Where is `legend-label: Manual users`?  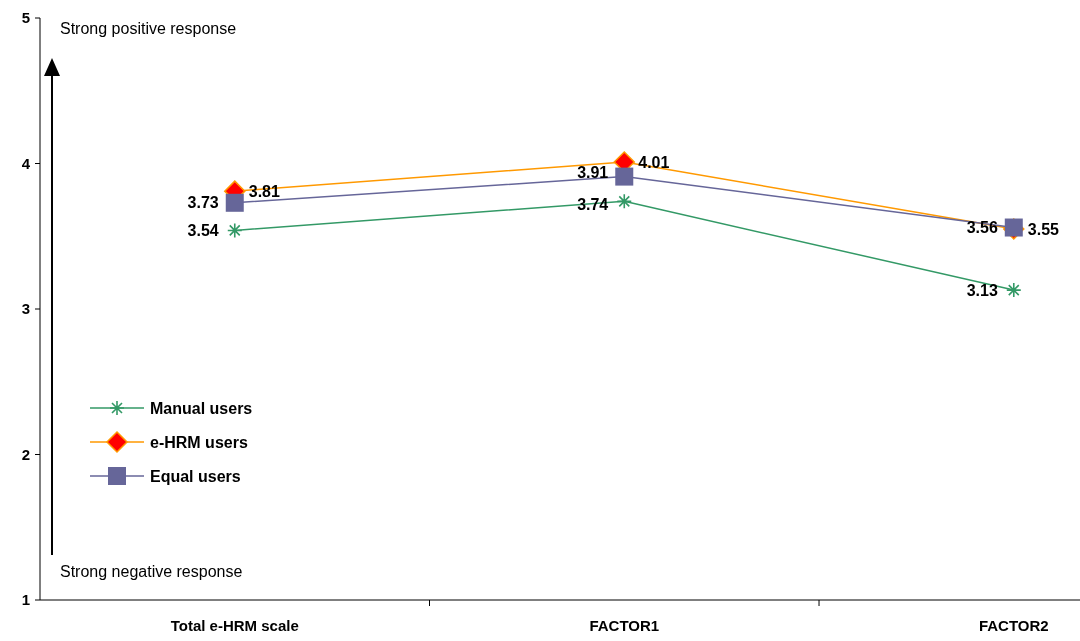 legend-label: Manual users is located at coordinates (201, 408).